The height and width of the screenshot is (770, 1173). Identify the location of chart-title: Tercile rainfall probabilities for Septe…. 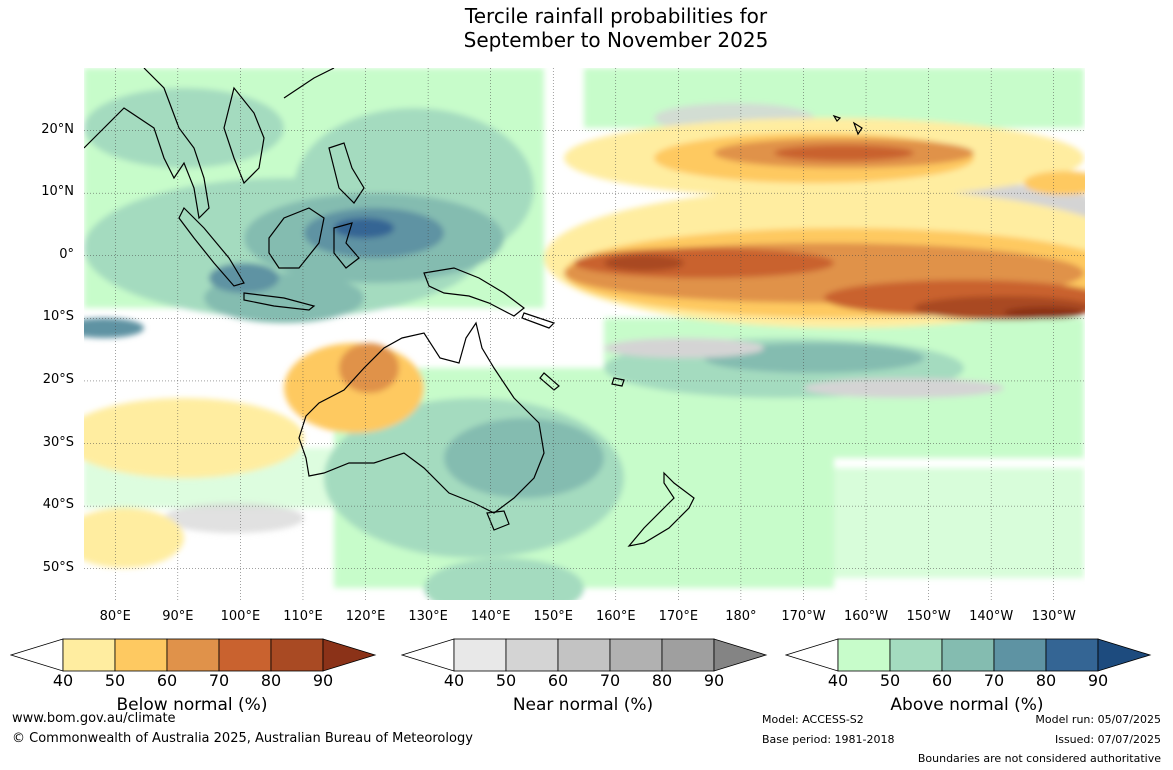
(586, 28).